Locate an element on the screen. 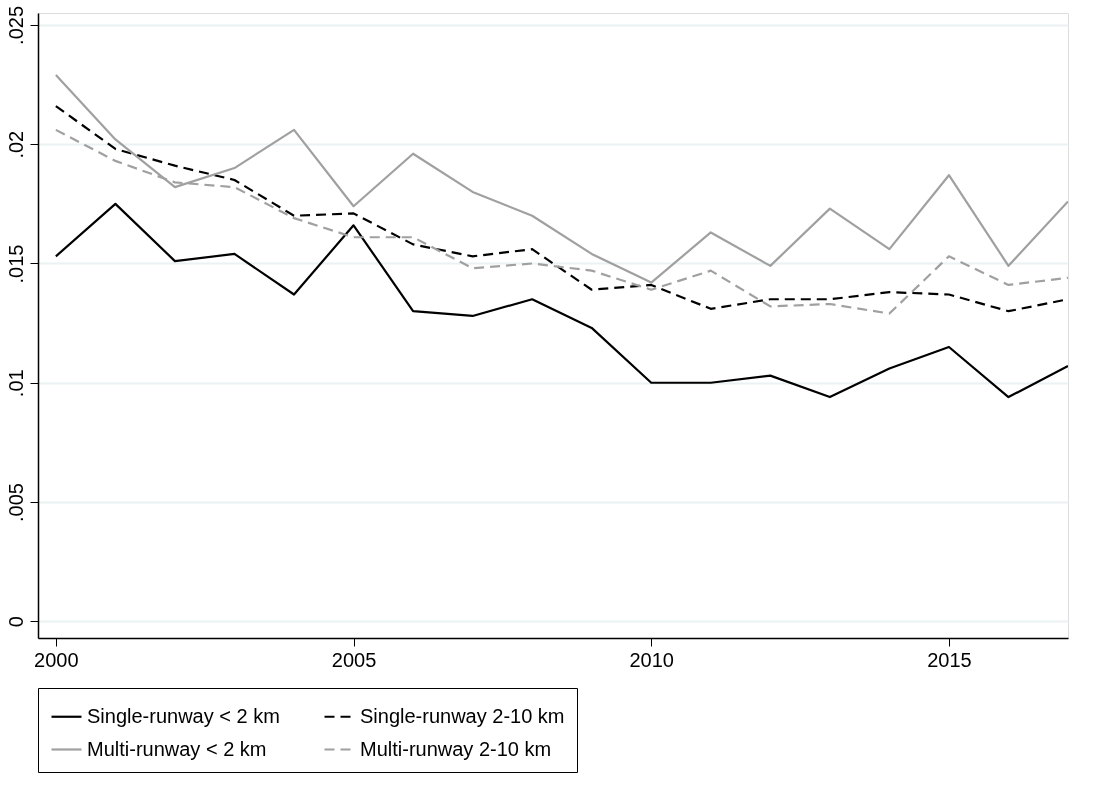 This screenshot has width=1118, height=804. legend-label: Multi-runway 2-10 km is located at coordinates (456, 748).